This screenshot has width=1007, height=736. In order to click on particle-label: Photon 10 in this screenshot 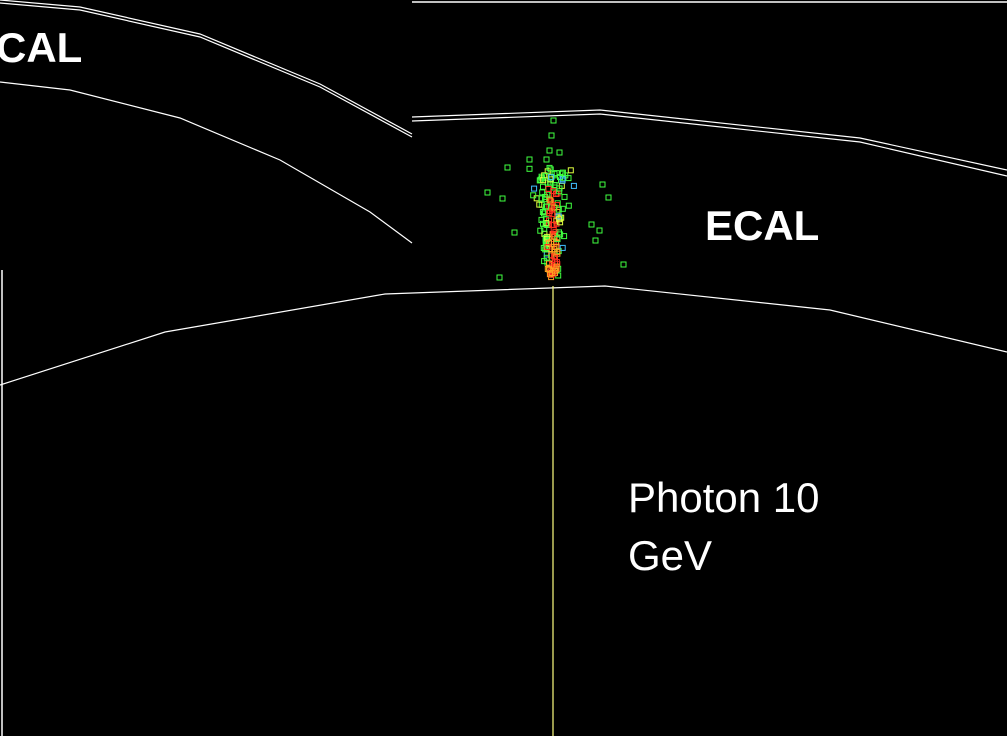, I will do `click(724, 497)`.